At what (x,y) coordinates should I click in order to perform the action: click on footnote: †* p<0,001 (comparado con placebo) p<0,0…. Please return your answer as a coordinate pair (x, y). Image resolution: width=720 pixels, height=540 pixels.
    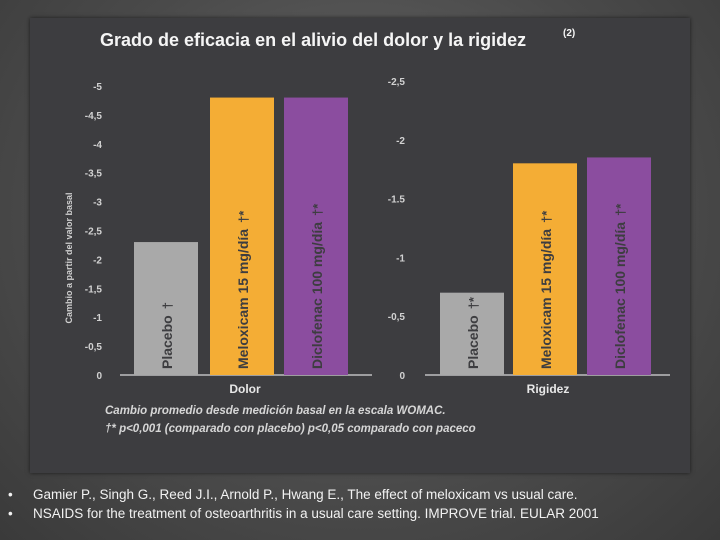
    Looking at the image, I should click on (290, 429).